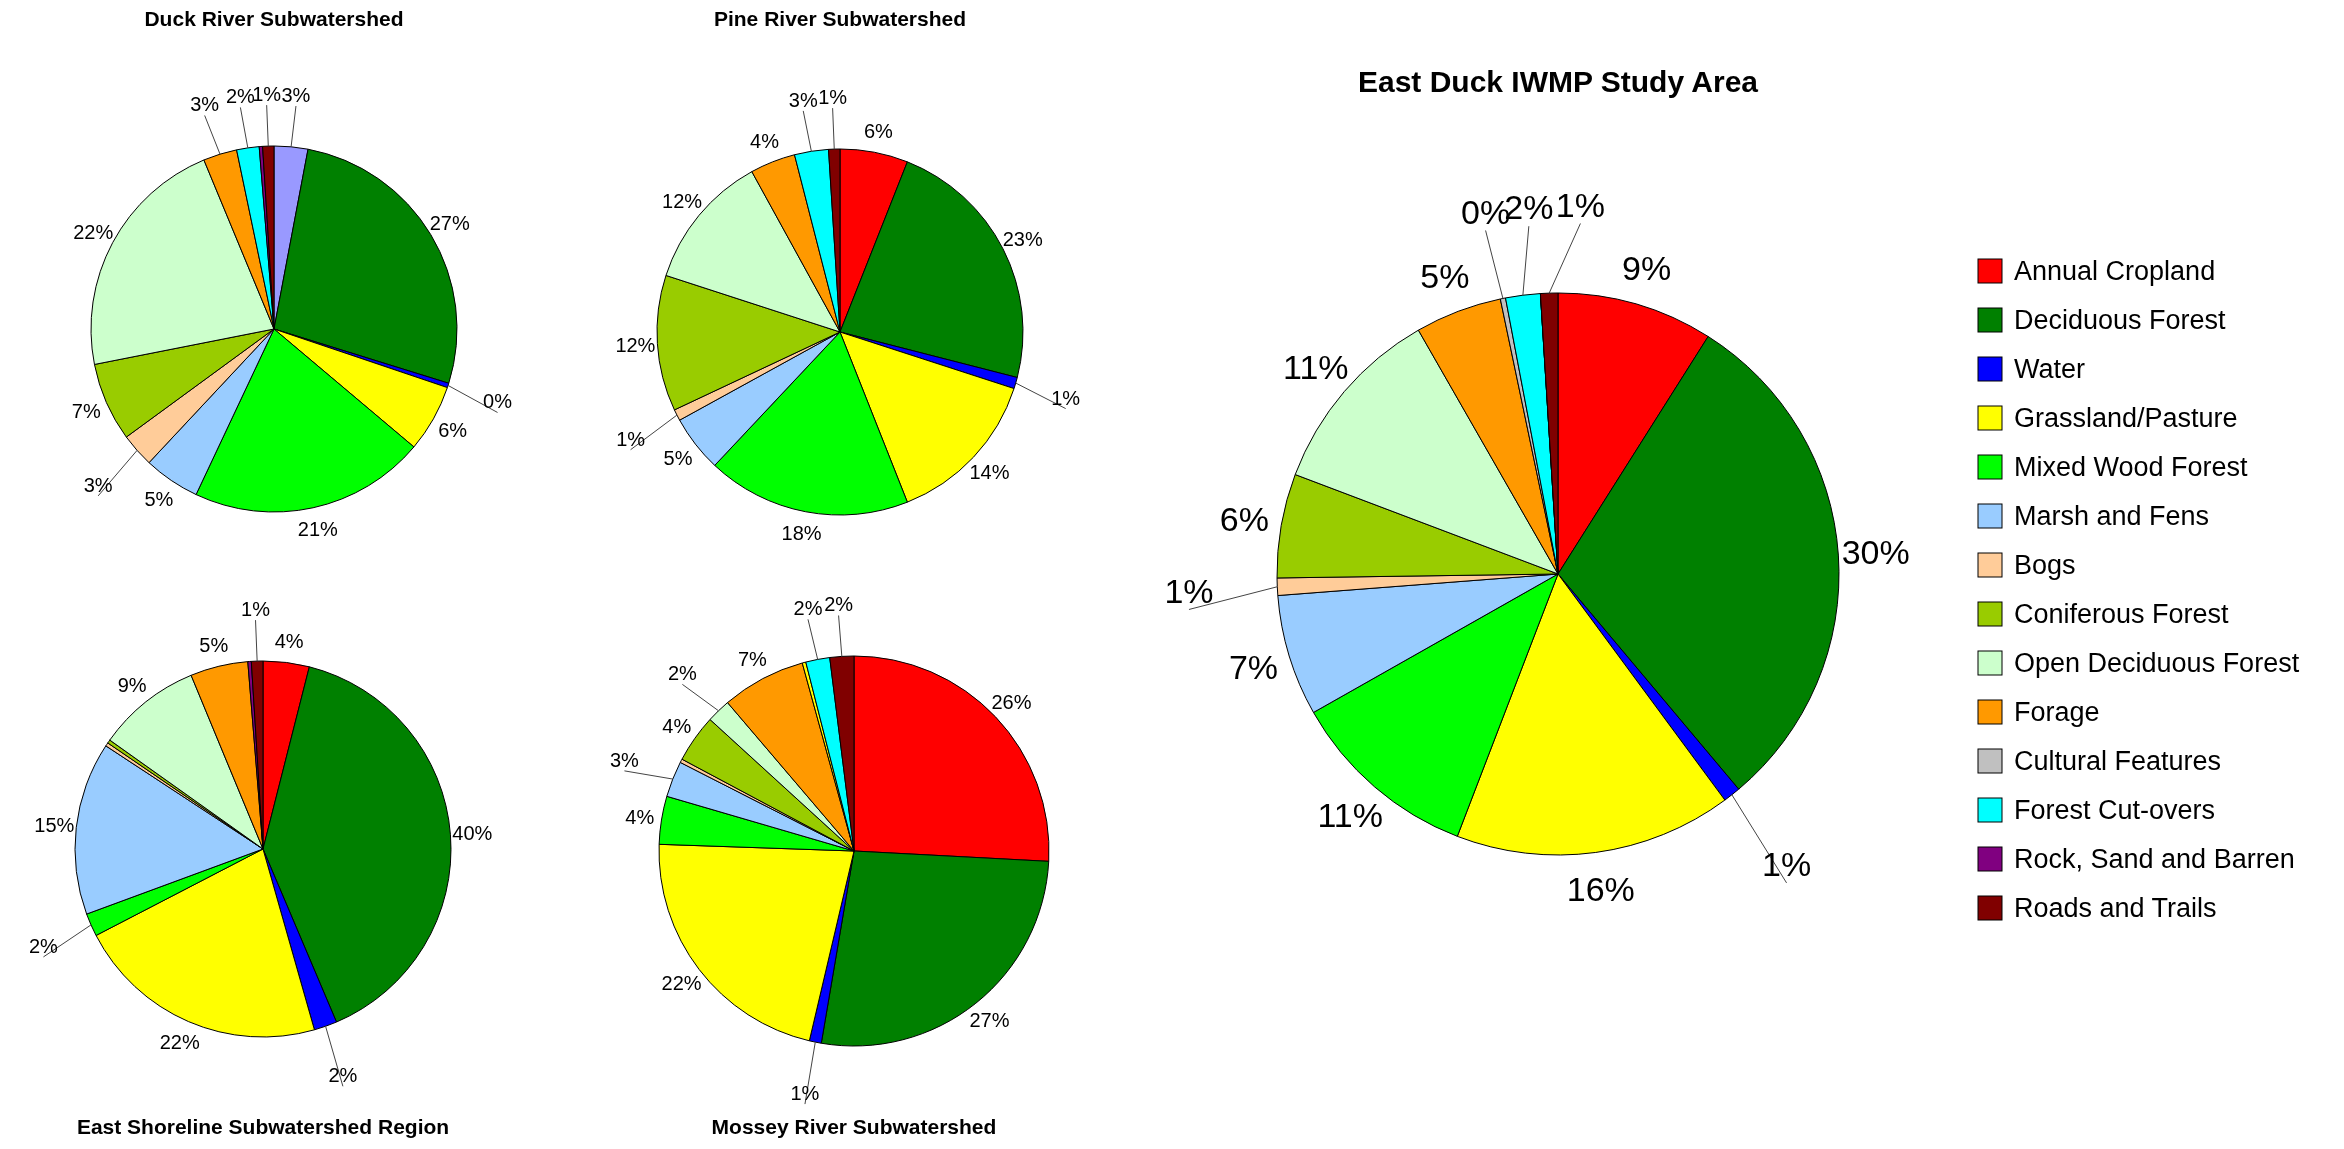  I want to click on chart-title: Pine River Subwatershed, so click(840, 18).